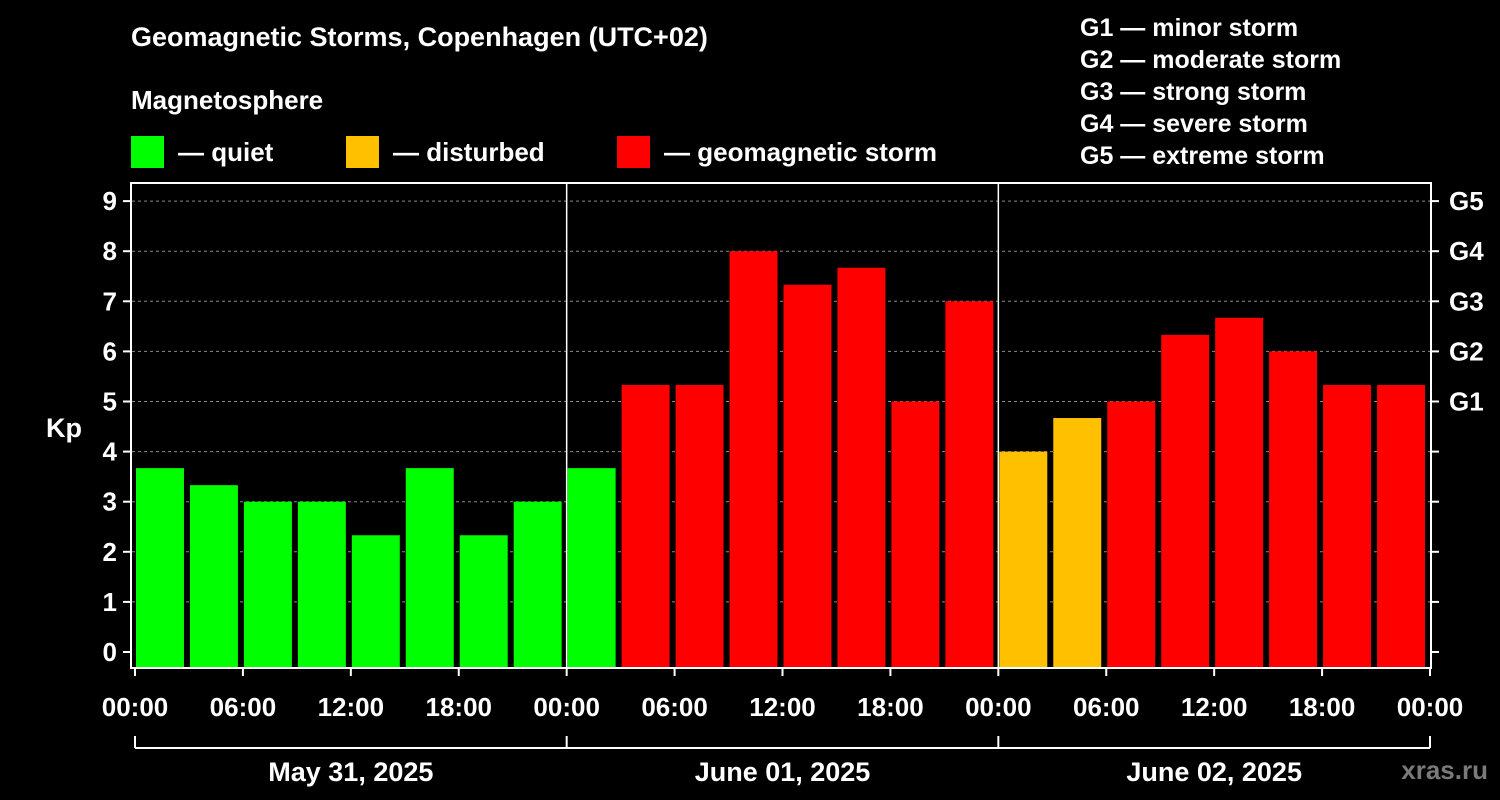  I want to click on chart-title: Geomagnetic Storms, Copenhagen (UTC+02), so click(419, 37).